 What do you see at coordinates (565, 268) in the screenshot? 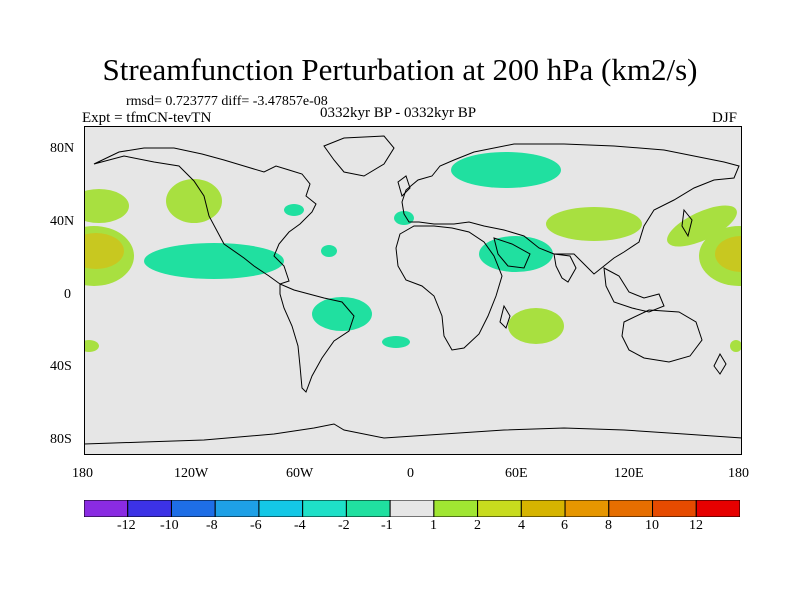
I see `coast-india` at bounding box center [565, 268].